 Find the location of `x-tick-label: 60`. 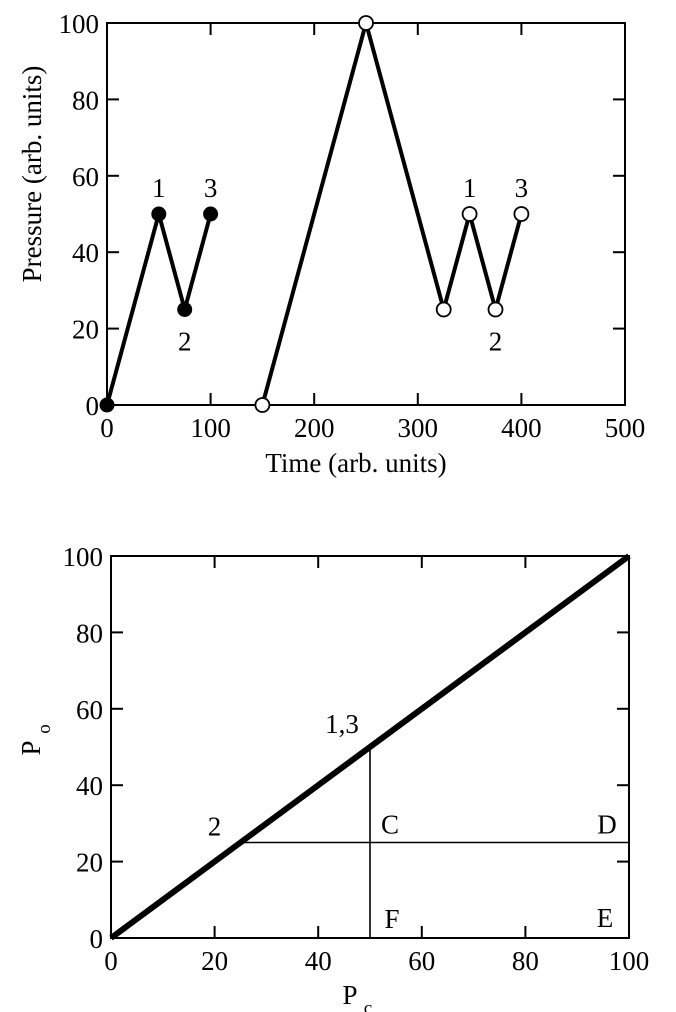

x-tick-label: 60 is located at coordinates (421, 961).